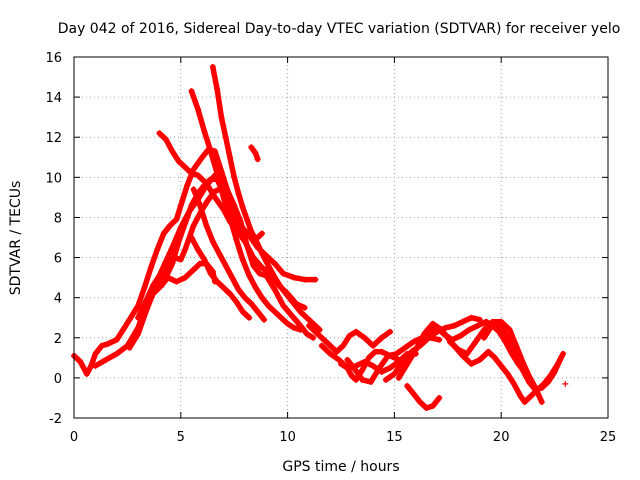  I want to click on x-tick-label: 25, so click(608, 437).